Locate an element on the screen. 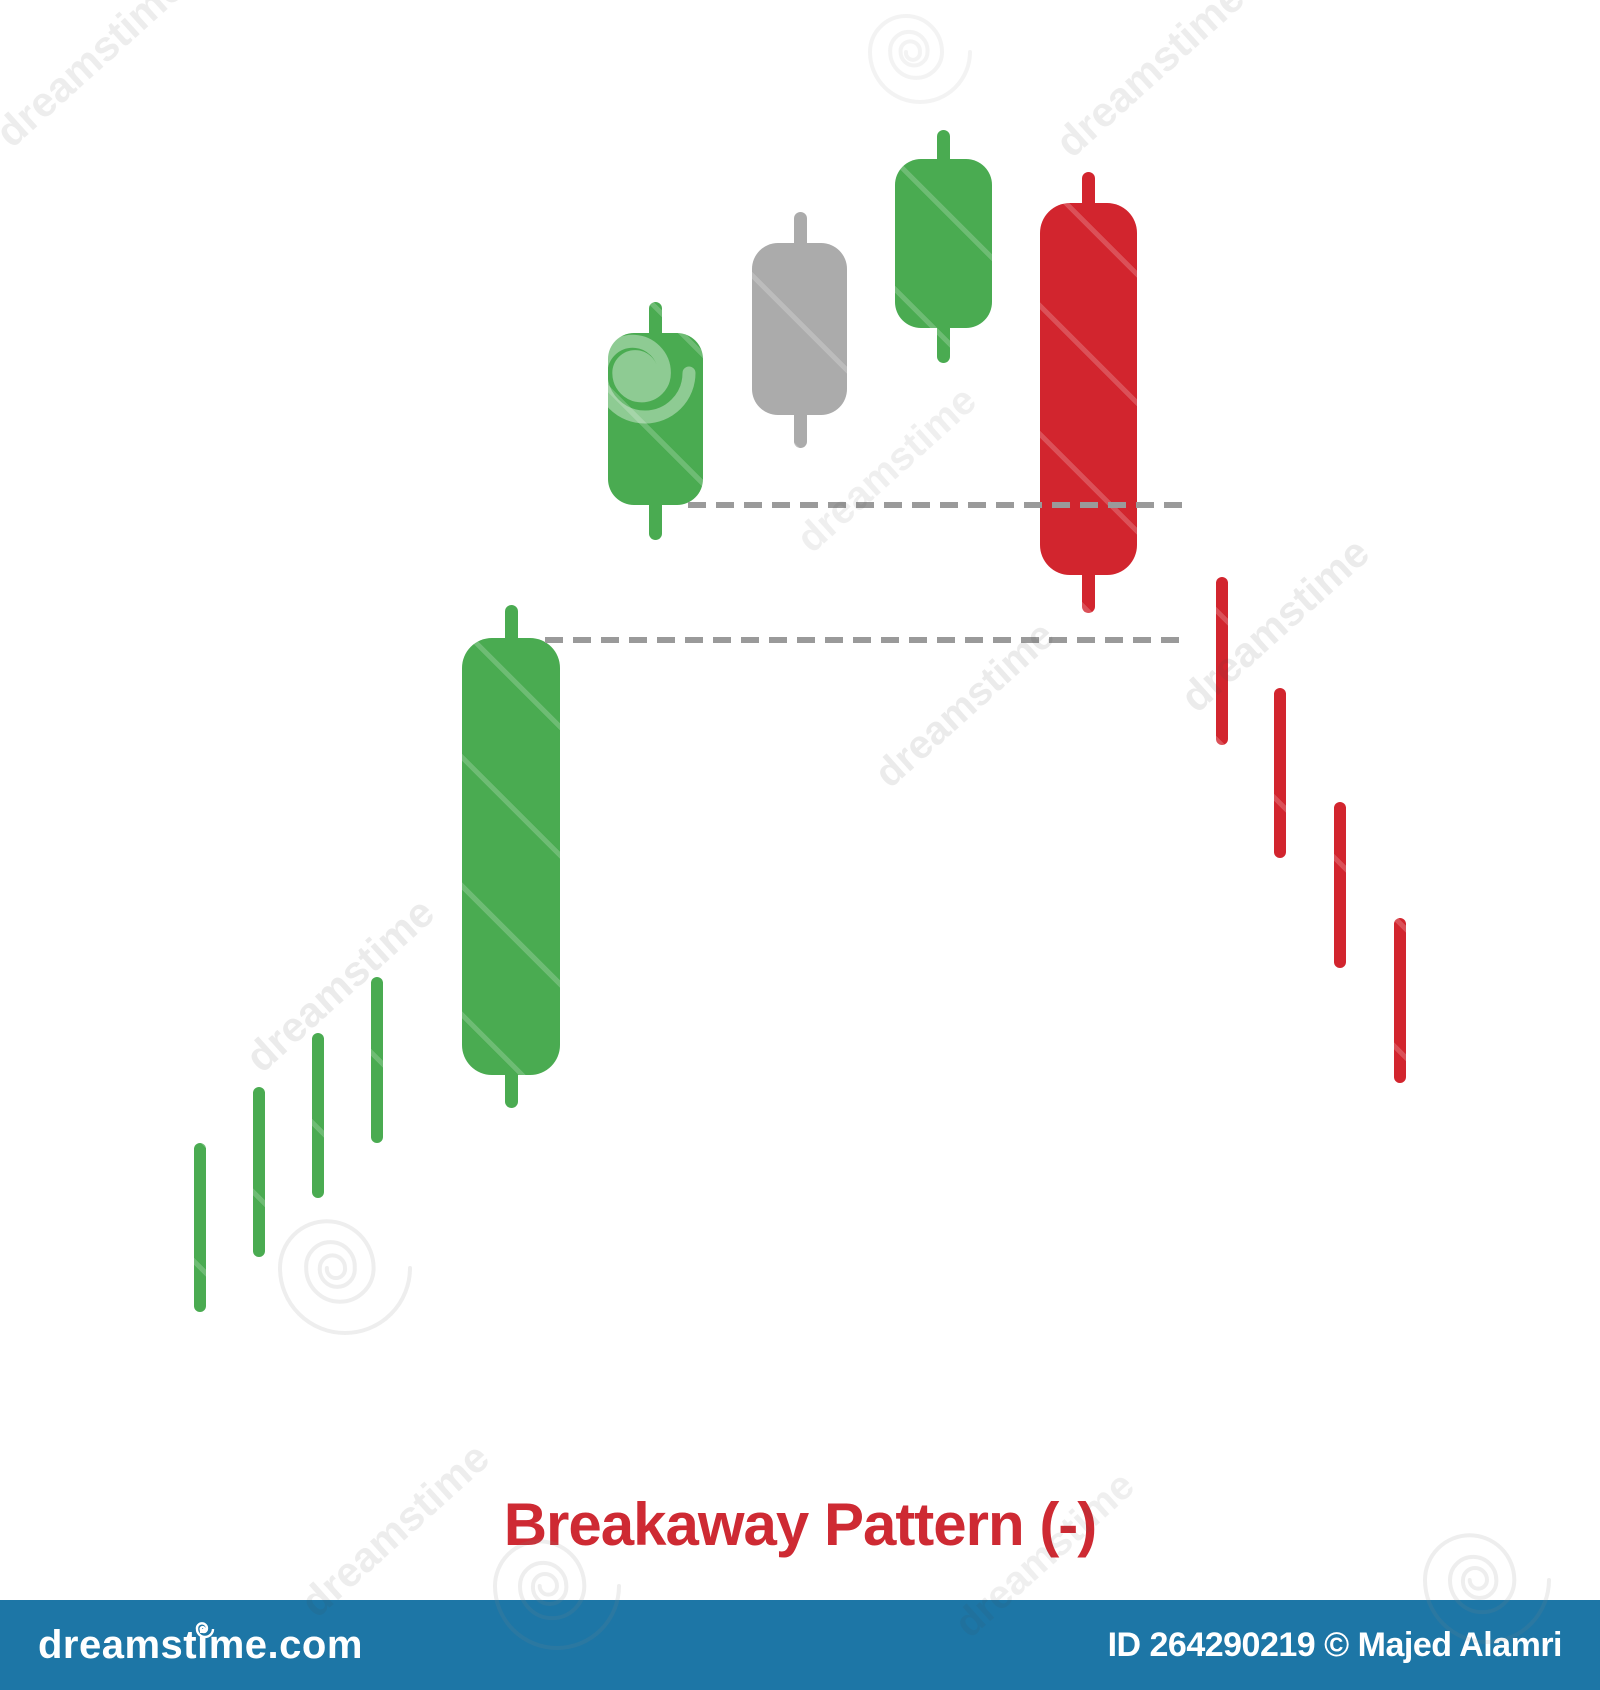  brand-logo: dreamstime.com is located at coordinates (200, 1644).